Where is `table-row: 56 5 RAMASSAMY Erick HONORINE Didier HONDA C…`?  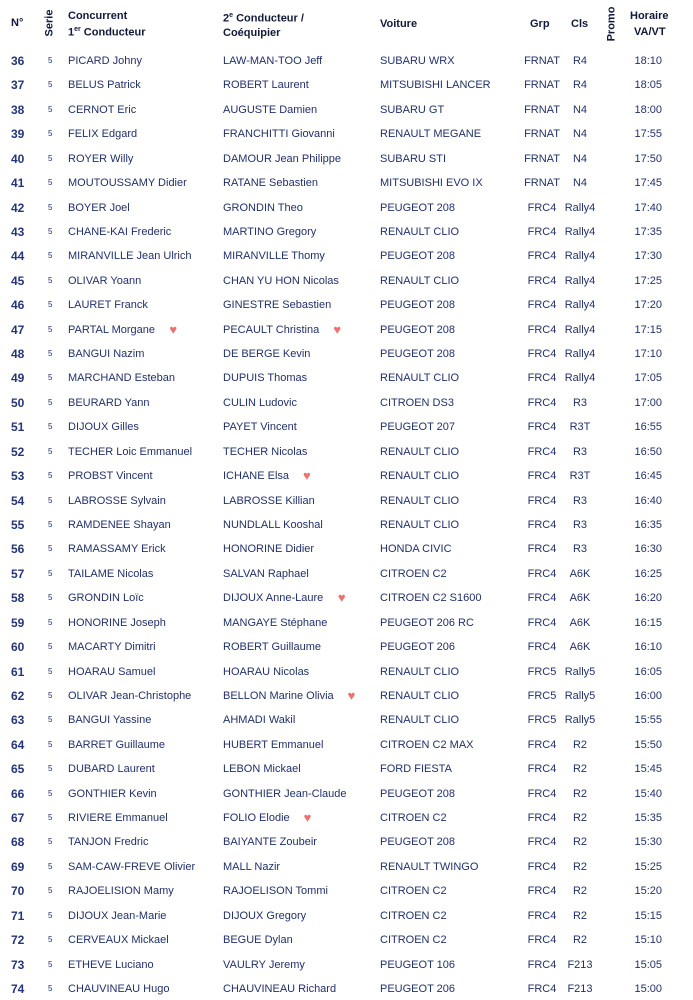
table-row: 56 5 RAMASSAMY Erick HONORINE Didier HONDA C… is located at coordinates (346, 549).